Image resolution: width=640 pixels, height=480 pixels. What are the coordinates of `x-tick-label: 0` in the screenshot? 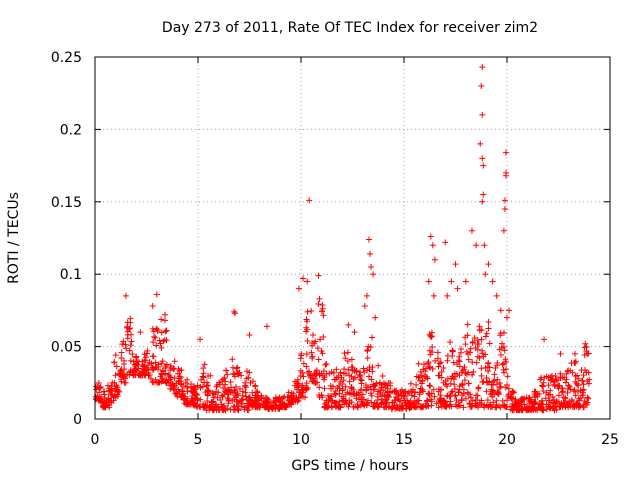 It's located at (95, 440).